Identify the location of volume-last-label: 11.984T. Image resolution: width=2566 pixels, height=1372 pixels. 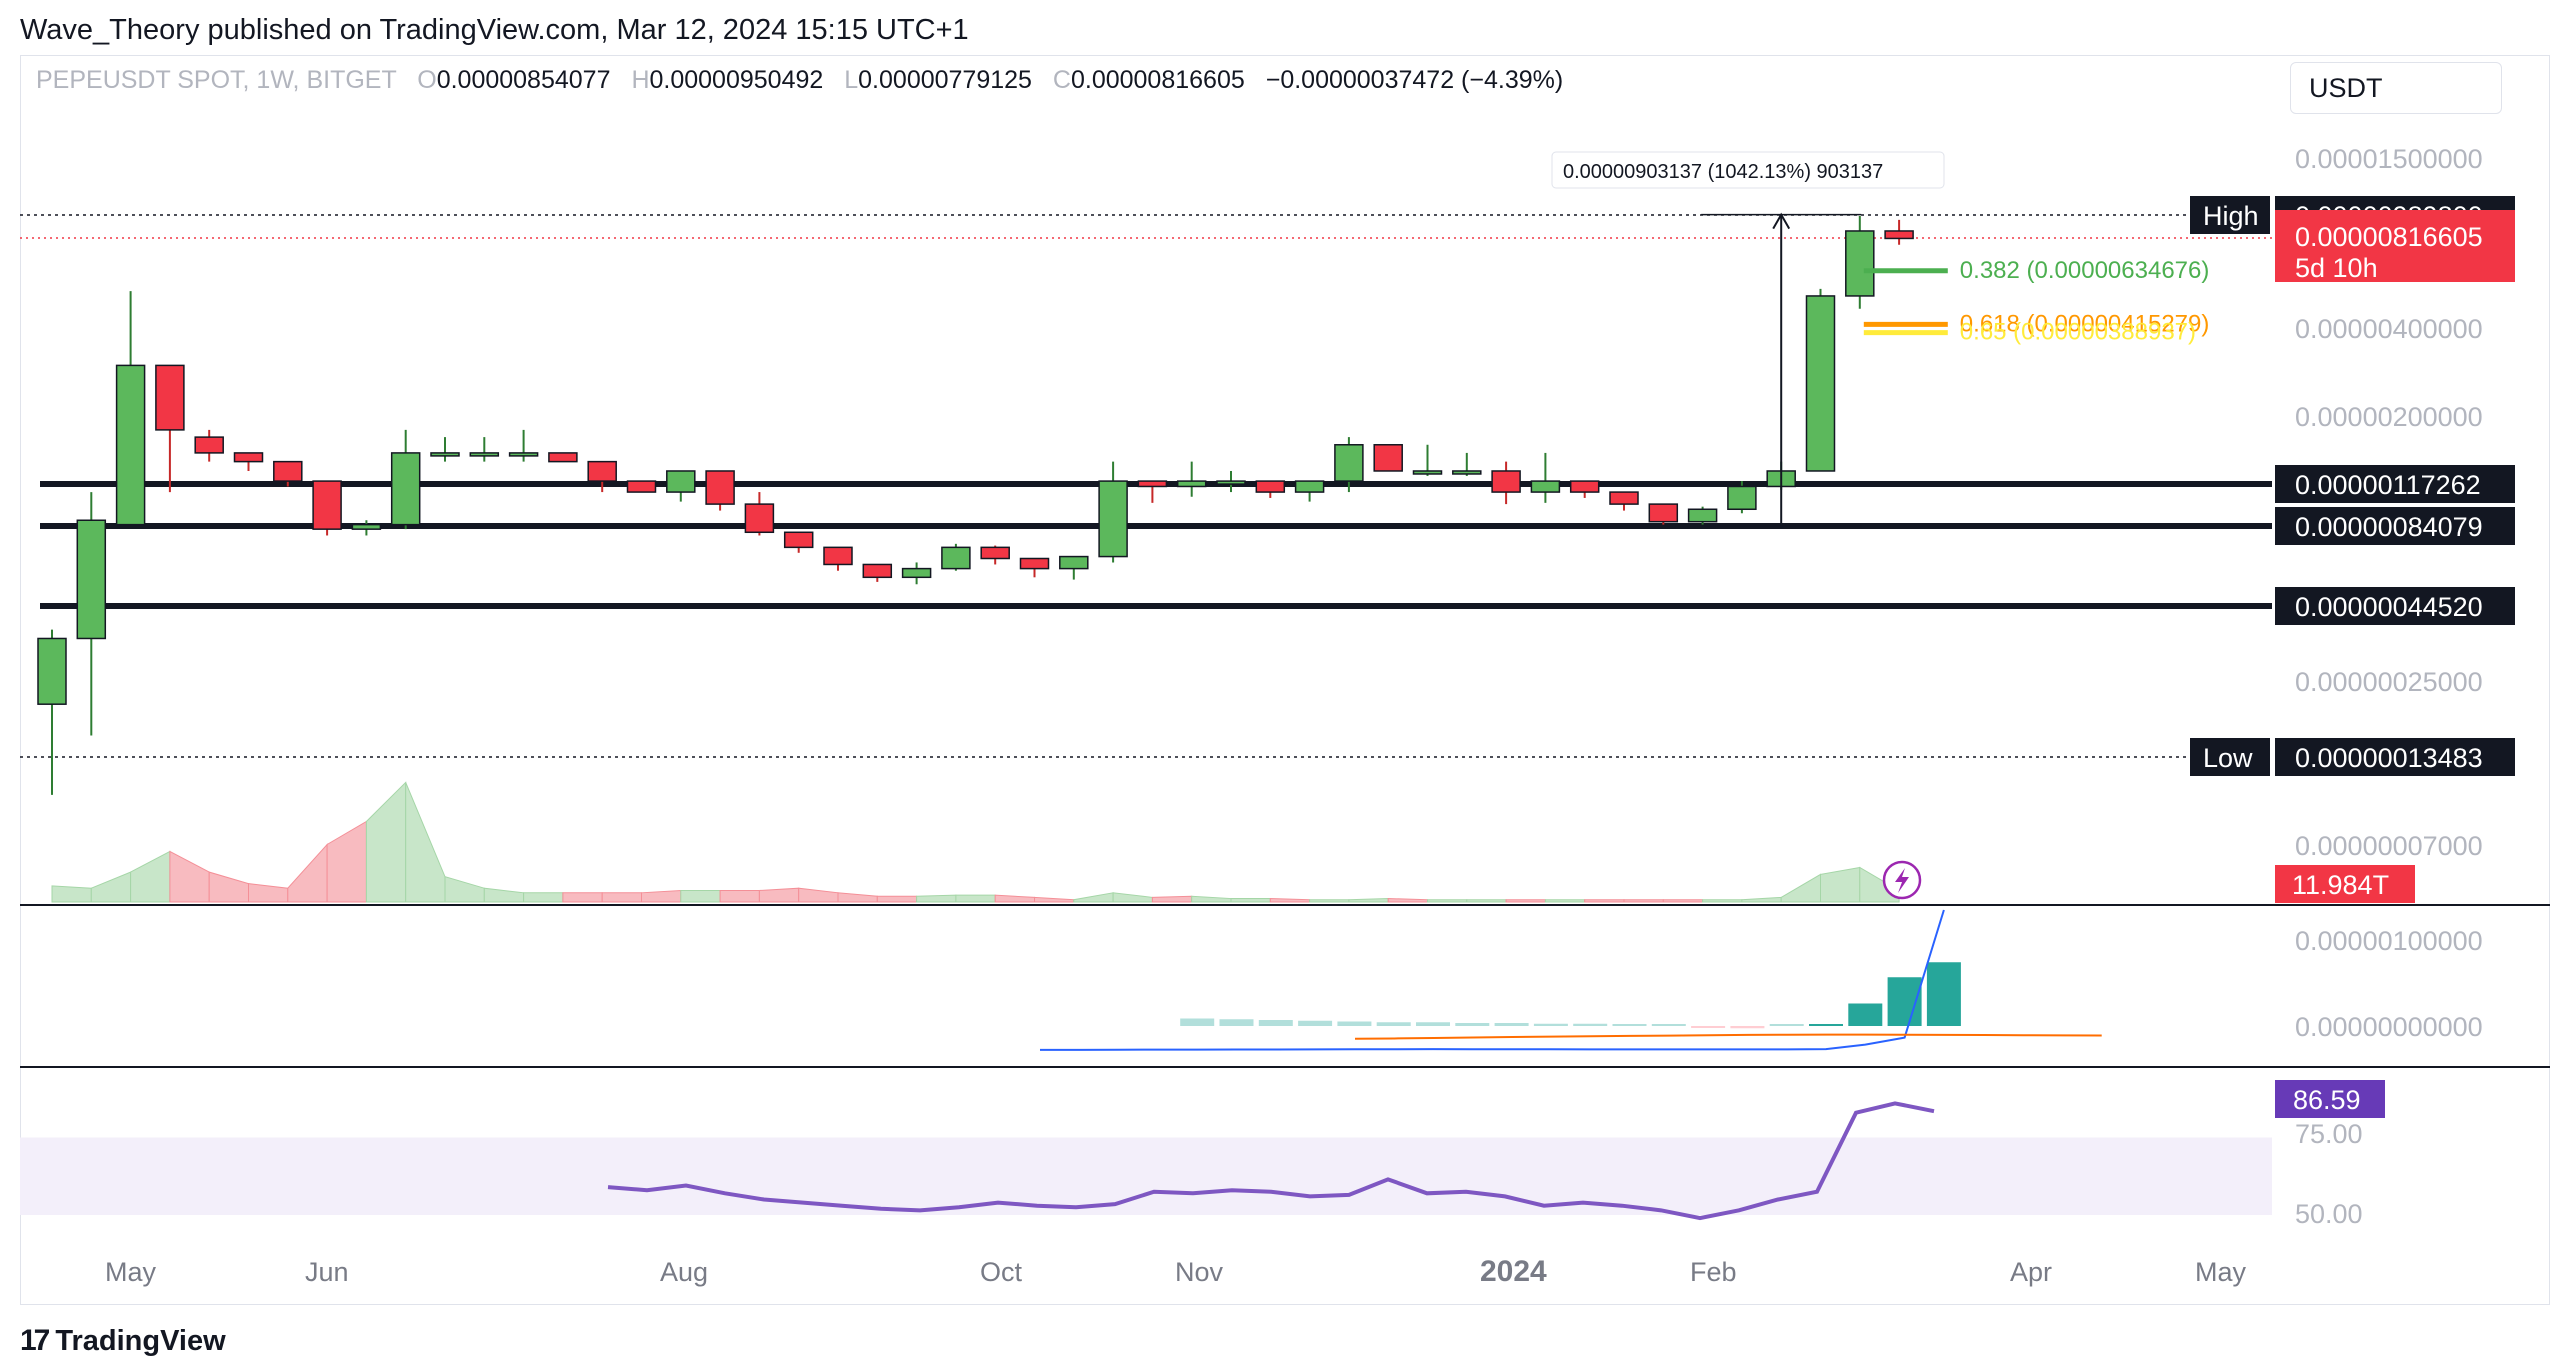
(2340, 885).